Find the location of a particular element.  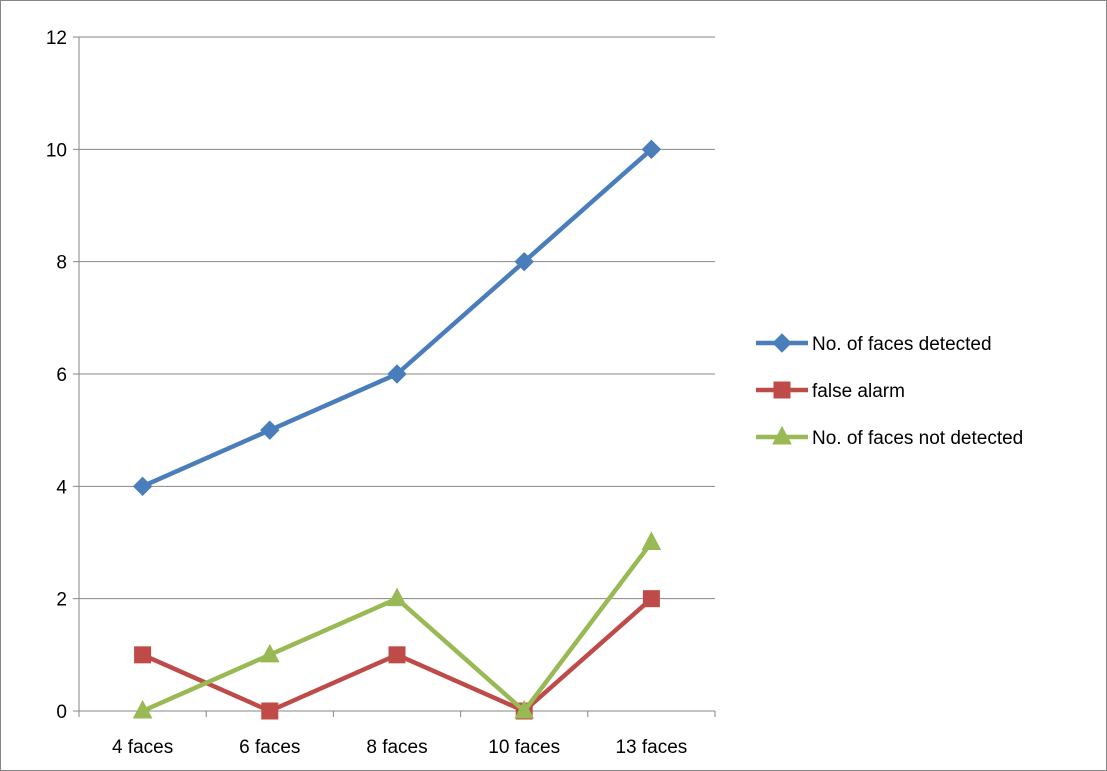

series-line is located at coordinates (397, 627).